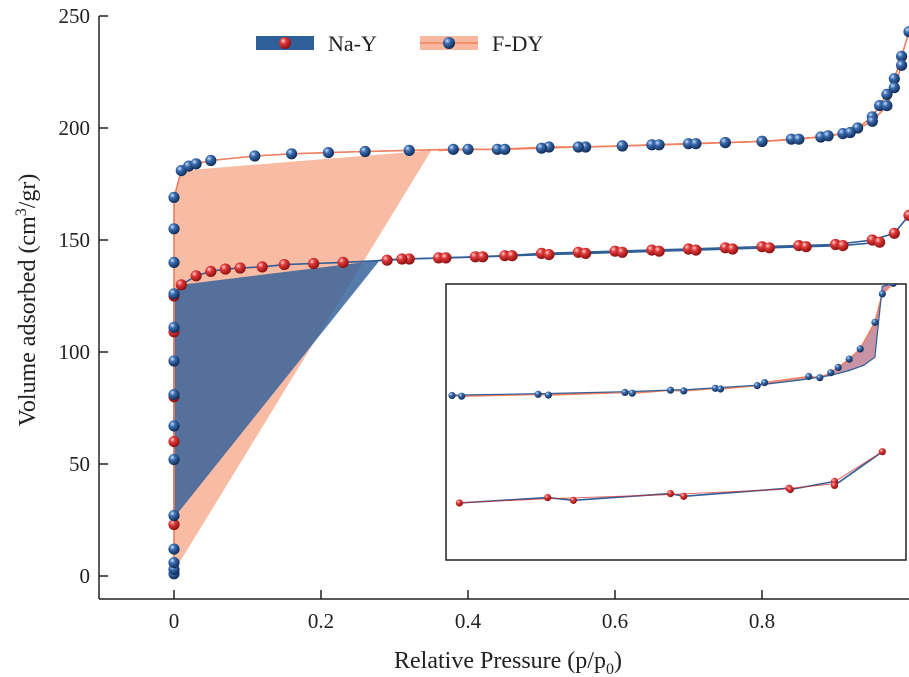 The height and width of the screenshot is (677, 909). What do you see at coordinates (285, 43) in the screenshot?
I see `legend-marker-na-y` at bounding box center [285, 43].